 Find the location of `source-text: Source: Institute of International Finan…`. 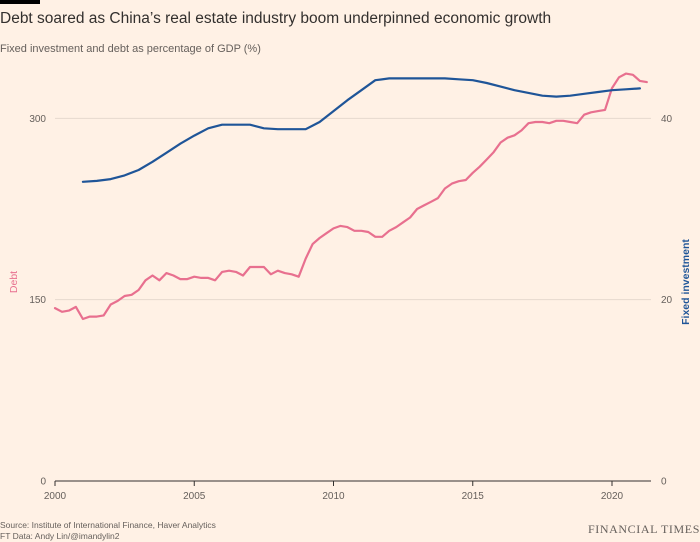

source-text: Source: Institute of International Finan… is located at coordinates (108, 525).